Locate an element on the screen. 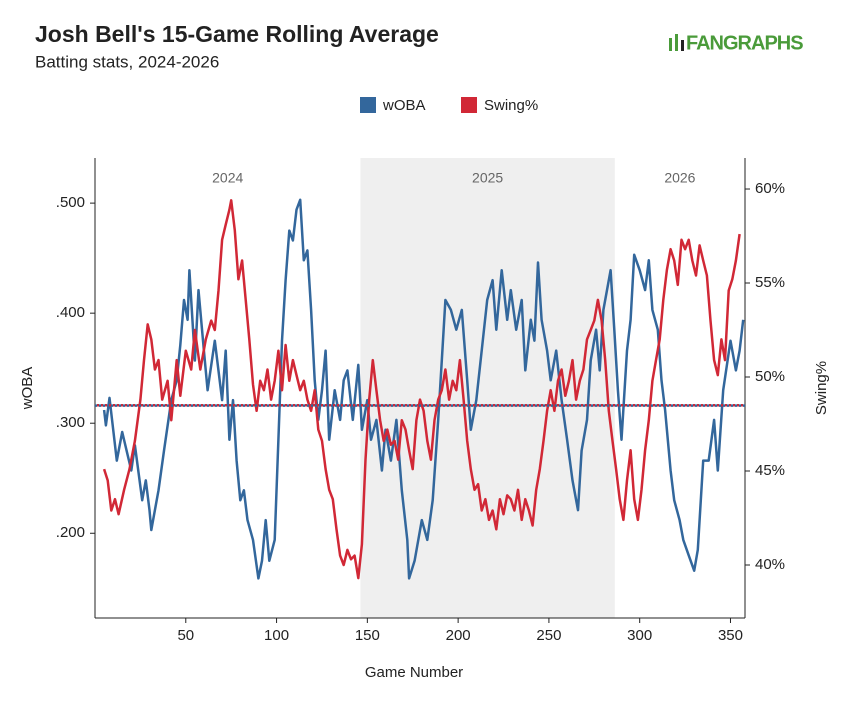  y2-tick-label: 60% is located at coordinates (770, 188).